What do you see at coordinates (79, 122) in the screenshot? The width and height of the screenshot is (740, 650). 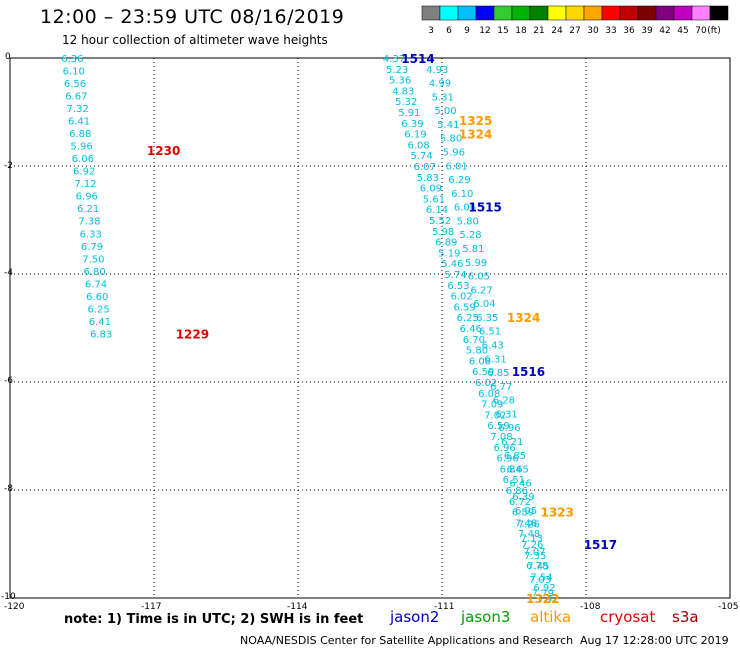 I see `wave-height-label: 6.41` at bounding box center [79, 122].